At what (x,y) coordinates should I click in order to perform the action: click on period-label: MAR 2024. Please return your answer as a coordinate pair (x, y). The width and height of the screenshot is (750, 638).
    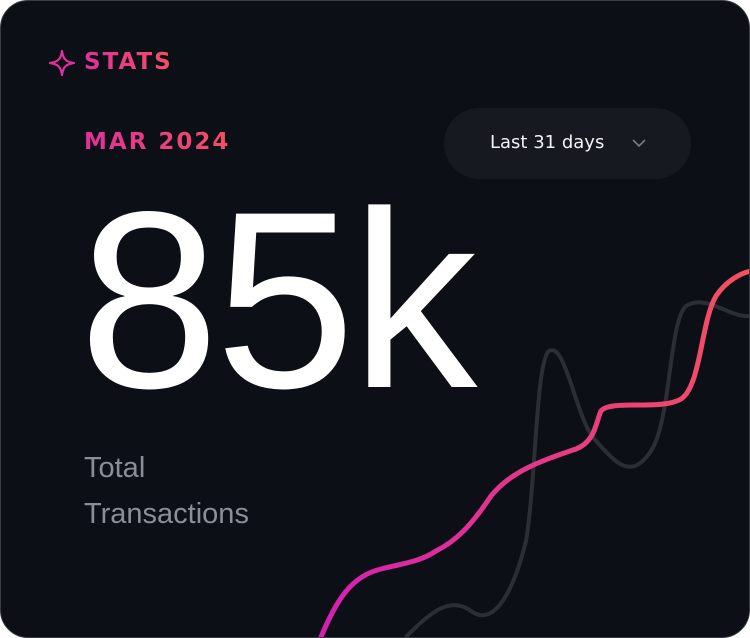
    Looking at the image, I should click on (157, 142).